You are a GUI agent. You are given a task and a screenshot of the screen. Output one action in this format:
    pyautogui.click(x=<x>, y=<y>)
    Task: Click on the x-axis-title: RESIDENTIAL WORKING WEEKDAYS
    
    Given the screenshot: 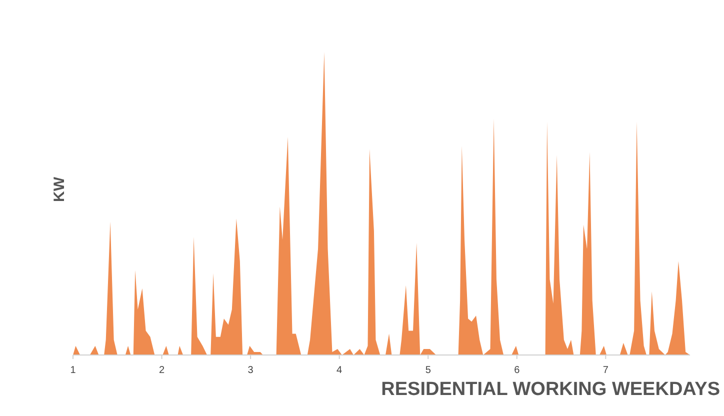 What is the action you would take?
    pyautogui.click(x=550, y=389)
    